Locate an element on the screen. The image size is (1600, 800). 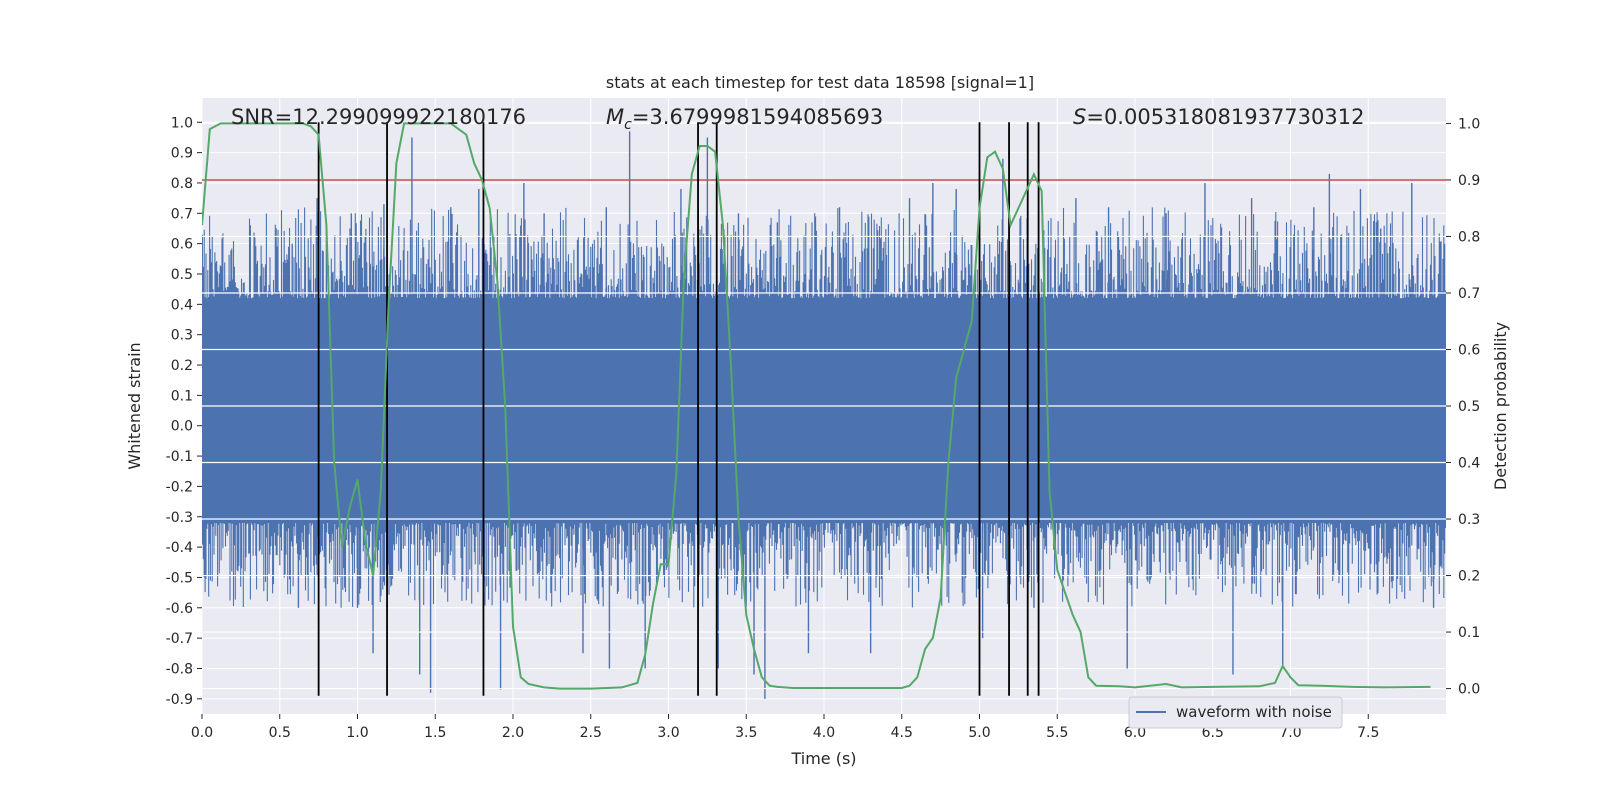
x-tick-label: 5.5 is located at coordinates (1057, 733).